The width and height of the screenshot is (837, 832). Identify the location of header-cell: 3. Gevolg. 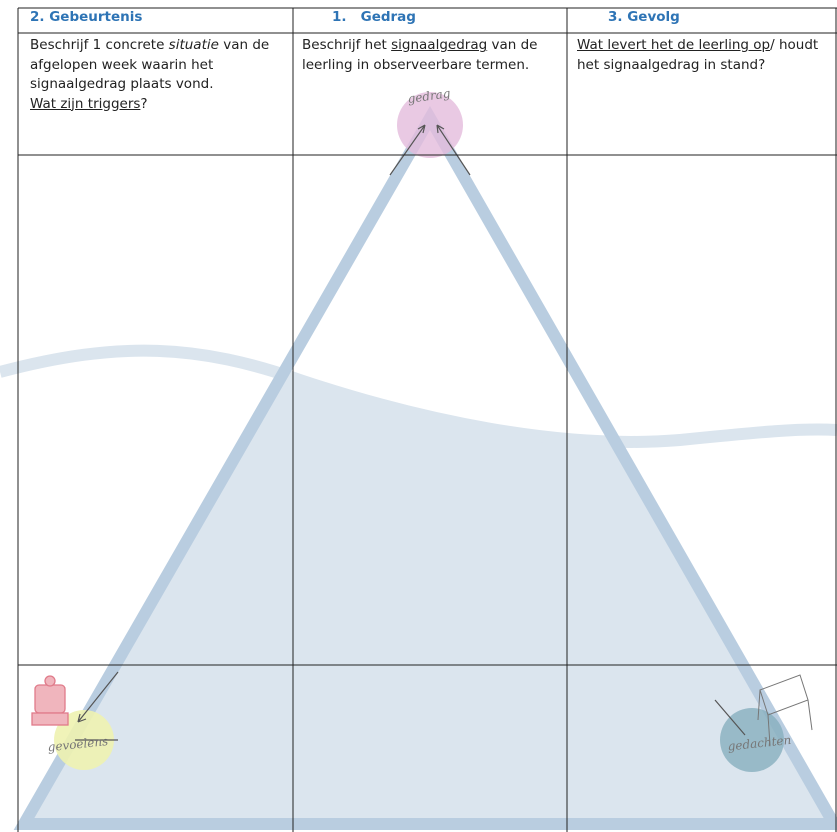
(644, 17).